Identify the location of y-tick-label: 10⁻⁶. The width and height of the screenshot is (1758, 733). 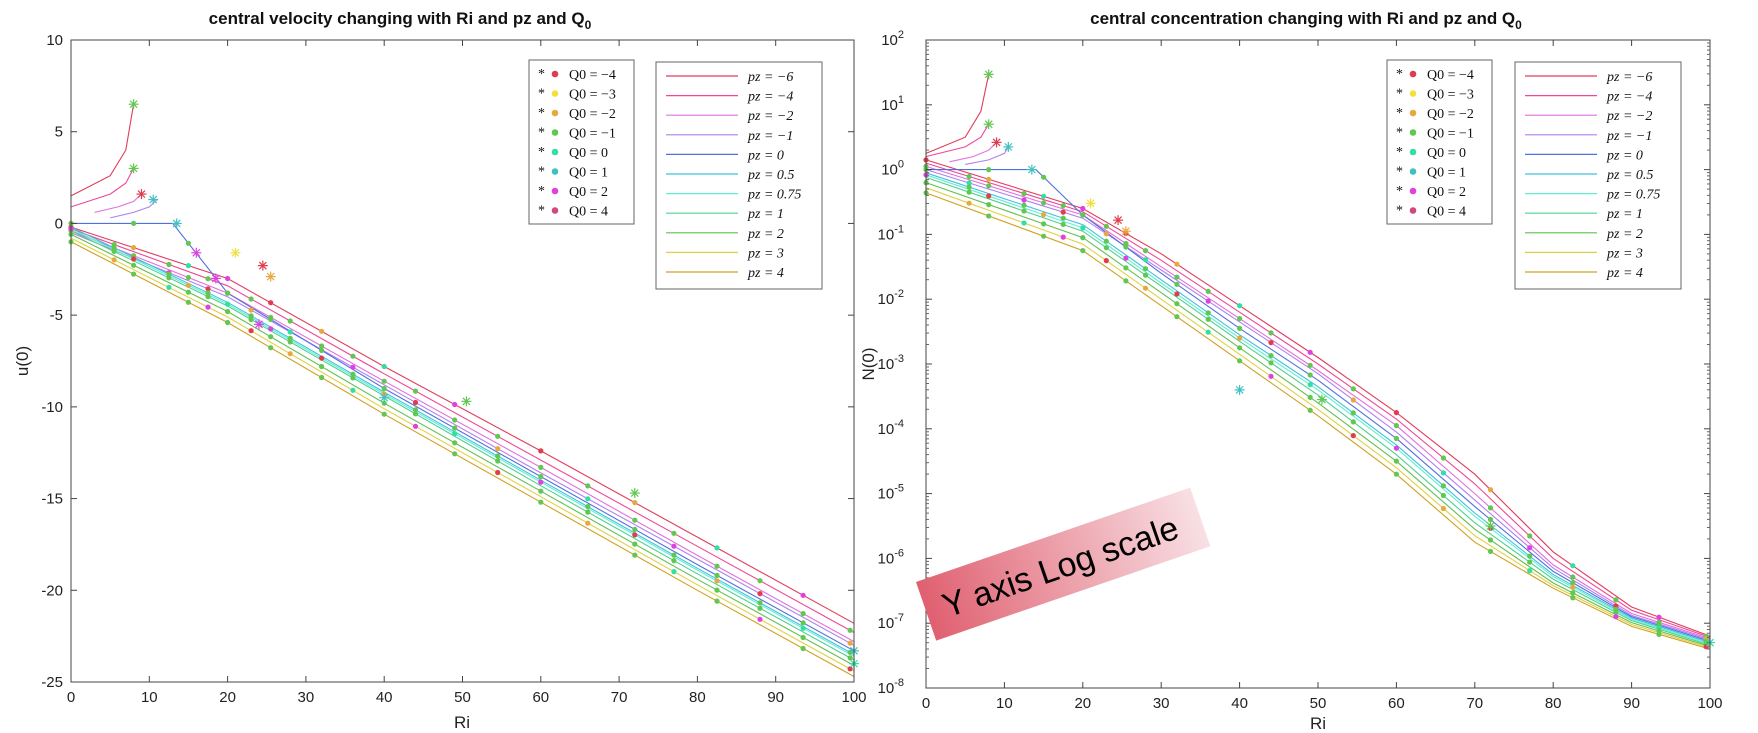
(891, 557).